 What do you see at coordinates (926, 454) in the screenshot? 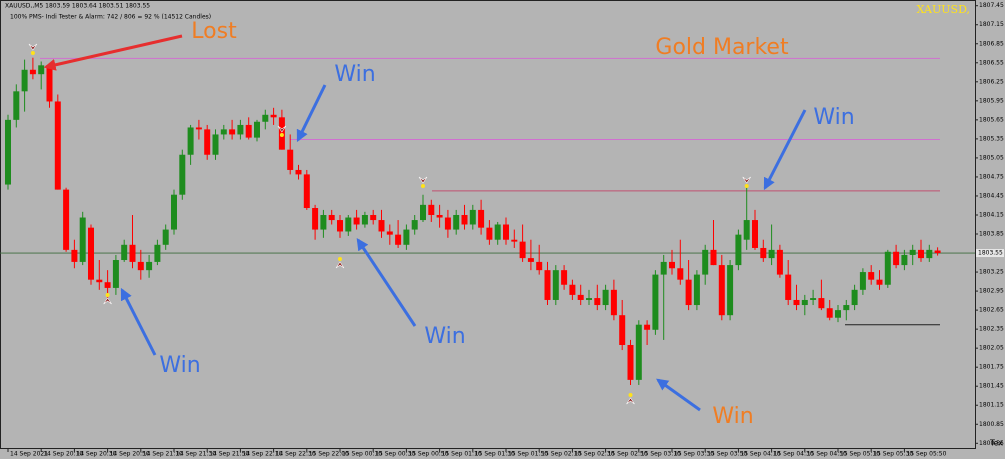
I see `x-tick-label: 15 Sep 05:50` at bounding box center [926, 454].